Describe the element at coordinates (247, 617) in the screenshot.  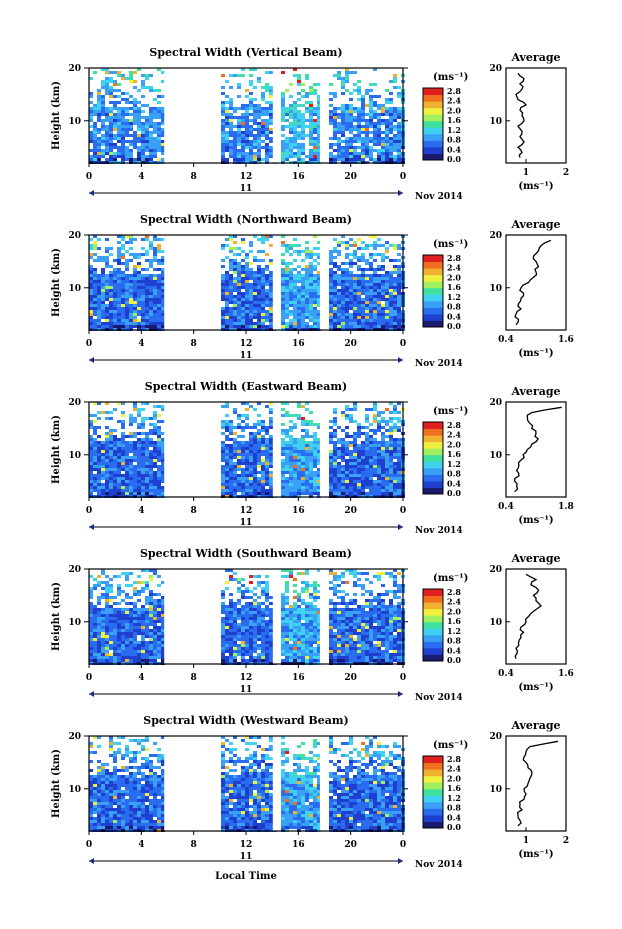
I see `heatmap` at that location.